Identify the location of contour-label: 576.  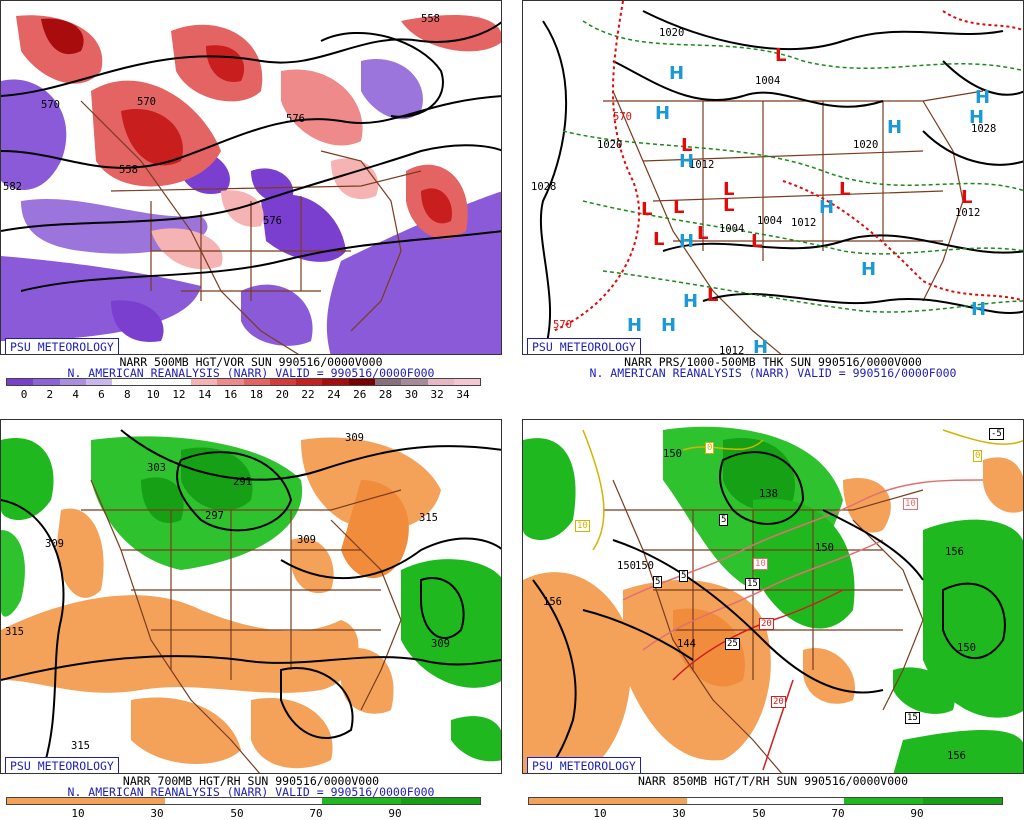
(295, 119).